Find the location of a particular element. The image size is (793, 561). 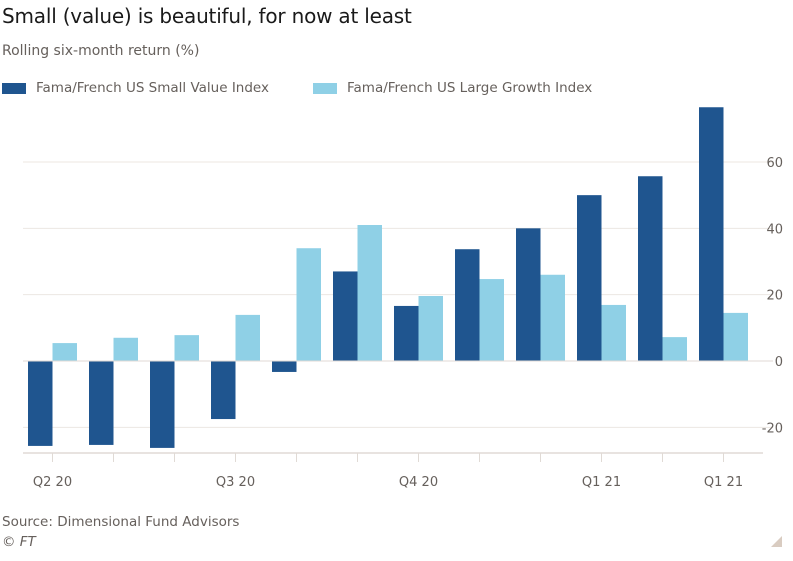

y-axis: 60 40 20 0 -20 is located at coordinates (772, 296).